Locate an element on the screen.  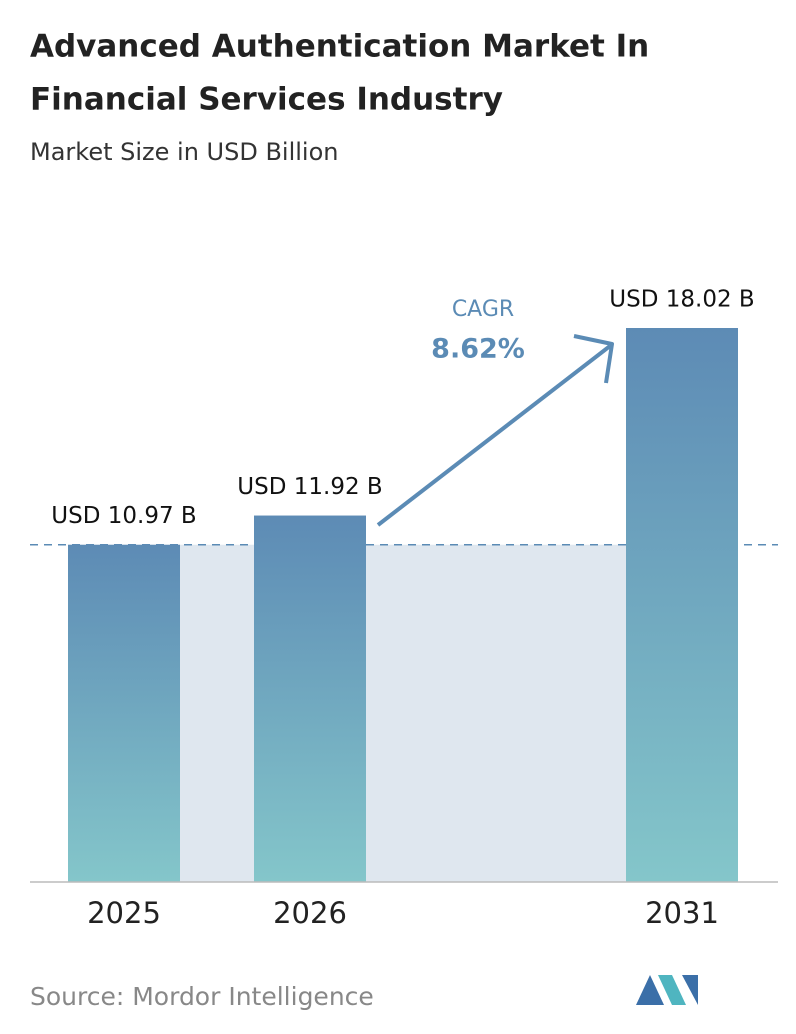
logo is located at coordinates (667, 990).